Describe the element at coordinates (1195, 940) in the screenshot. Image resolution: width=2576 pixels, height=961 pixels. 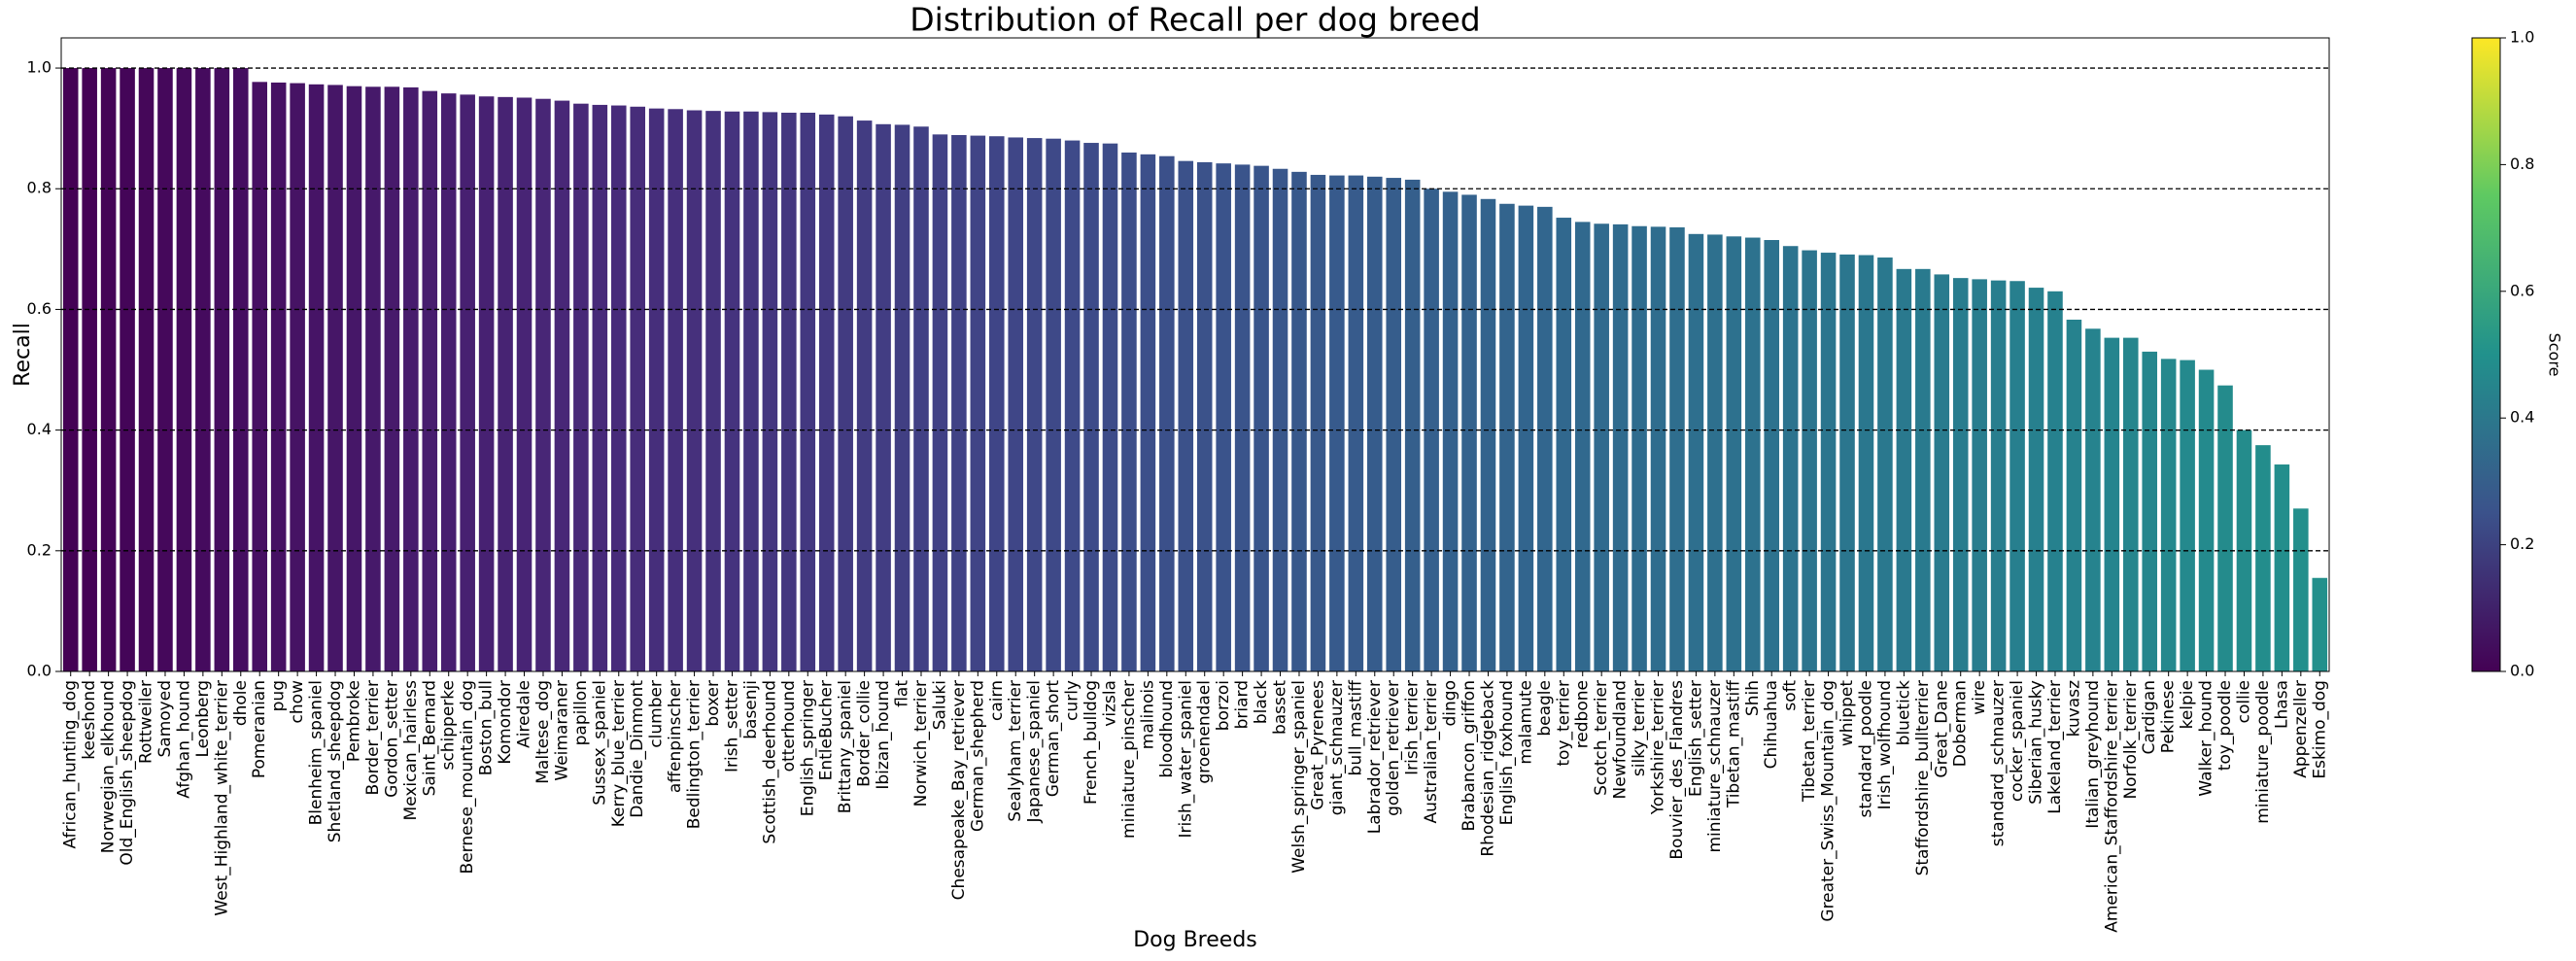
I see `x-axis-label: Dog Breeds` at that location.